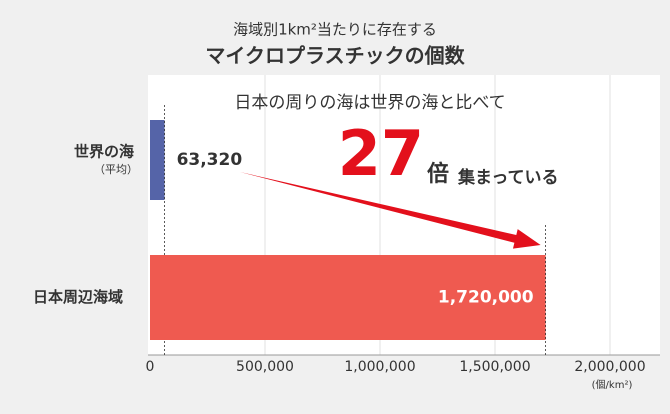 The height and width of the screenshot is (414, 670). What do you see at coordinates (104, 152) in the screenshot?
I see `y-tick-label: 世界の海` at bounding box center [104, 152].